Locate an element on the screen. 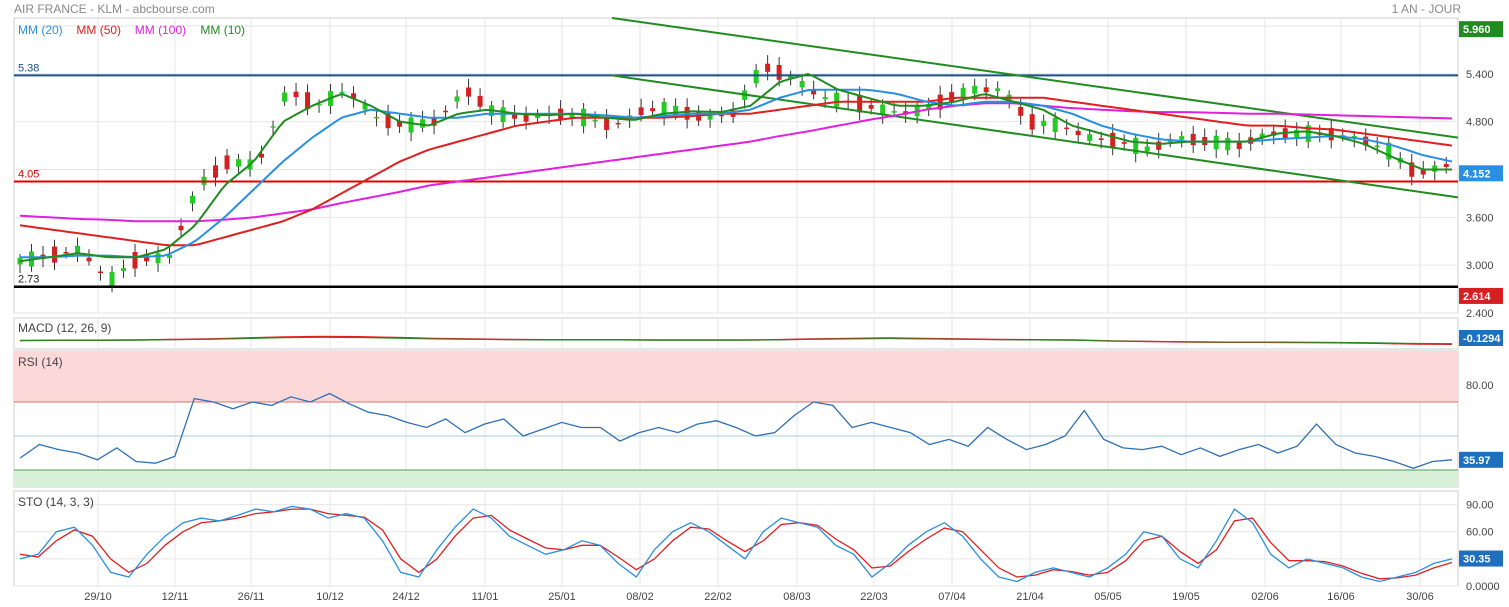 Image resolution: width=1509 pixels, height=607 pixels. sto-title: STO (14, 3, 3) is located at coordinates (56, 502).